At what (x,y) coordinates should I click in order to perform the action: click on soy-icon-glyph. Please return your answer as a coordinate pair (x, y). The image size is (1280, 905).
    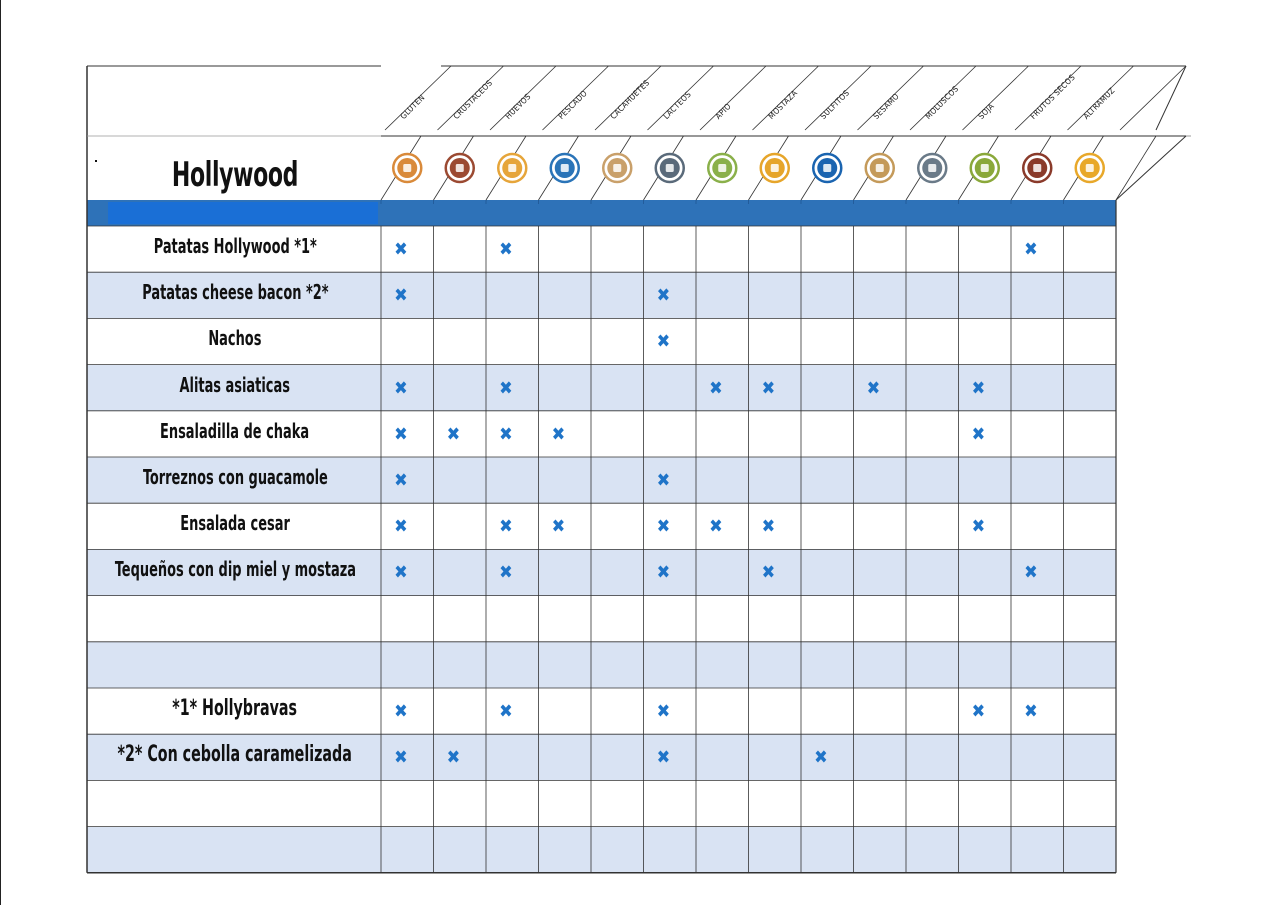
    Looking at the image, I should click on (984, 168).